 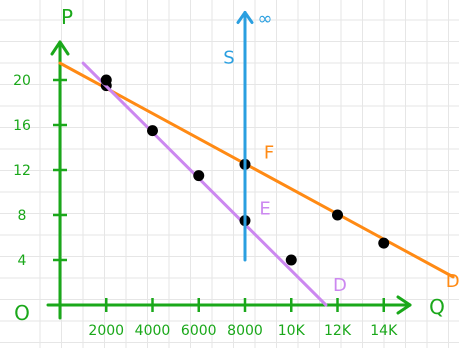 I want to click on supply-arrow, so click(x=245, y=17).